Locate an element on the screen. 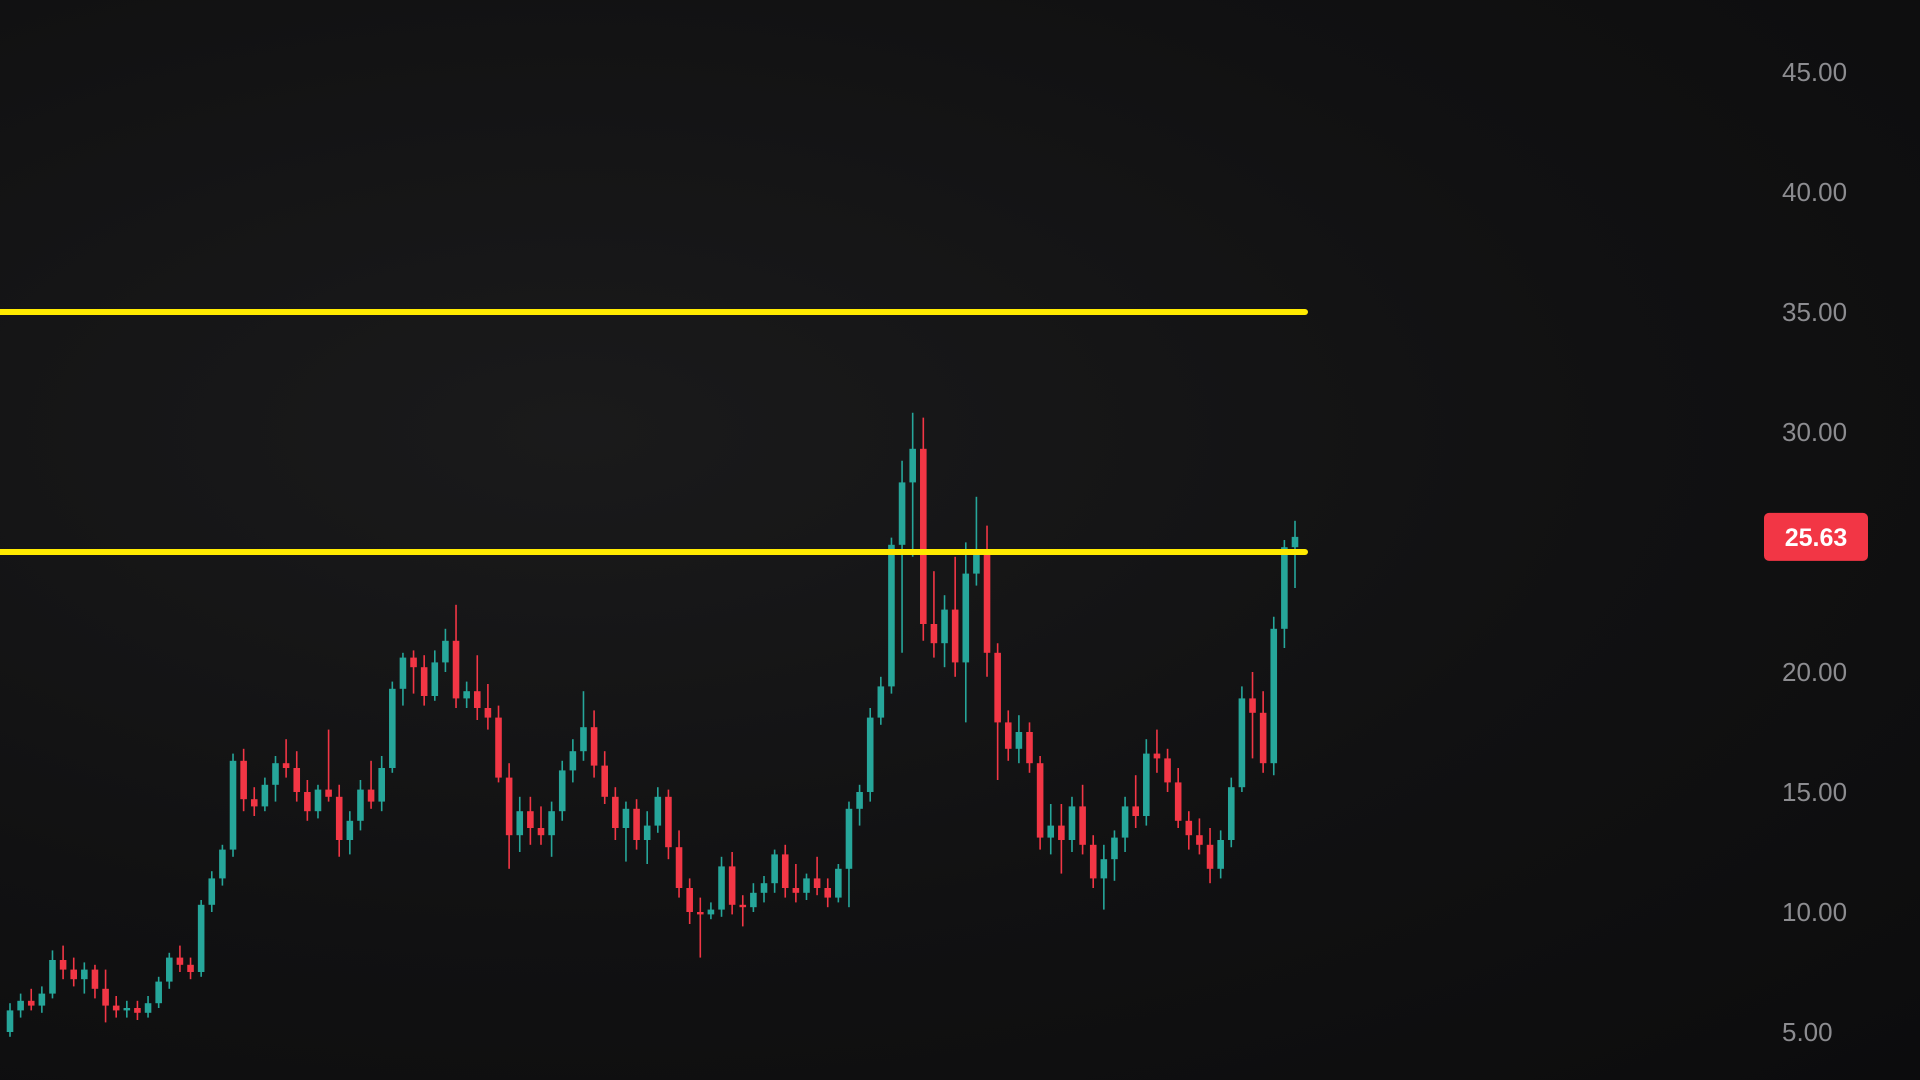  current-price-badge: 25.63 is located at coordinates (1816, 536).